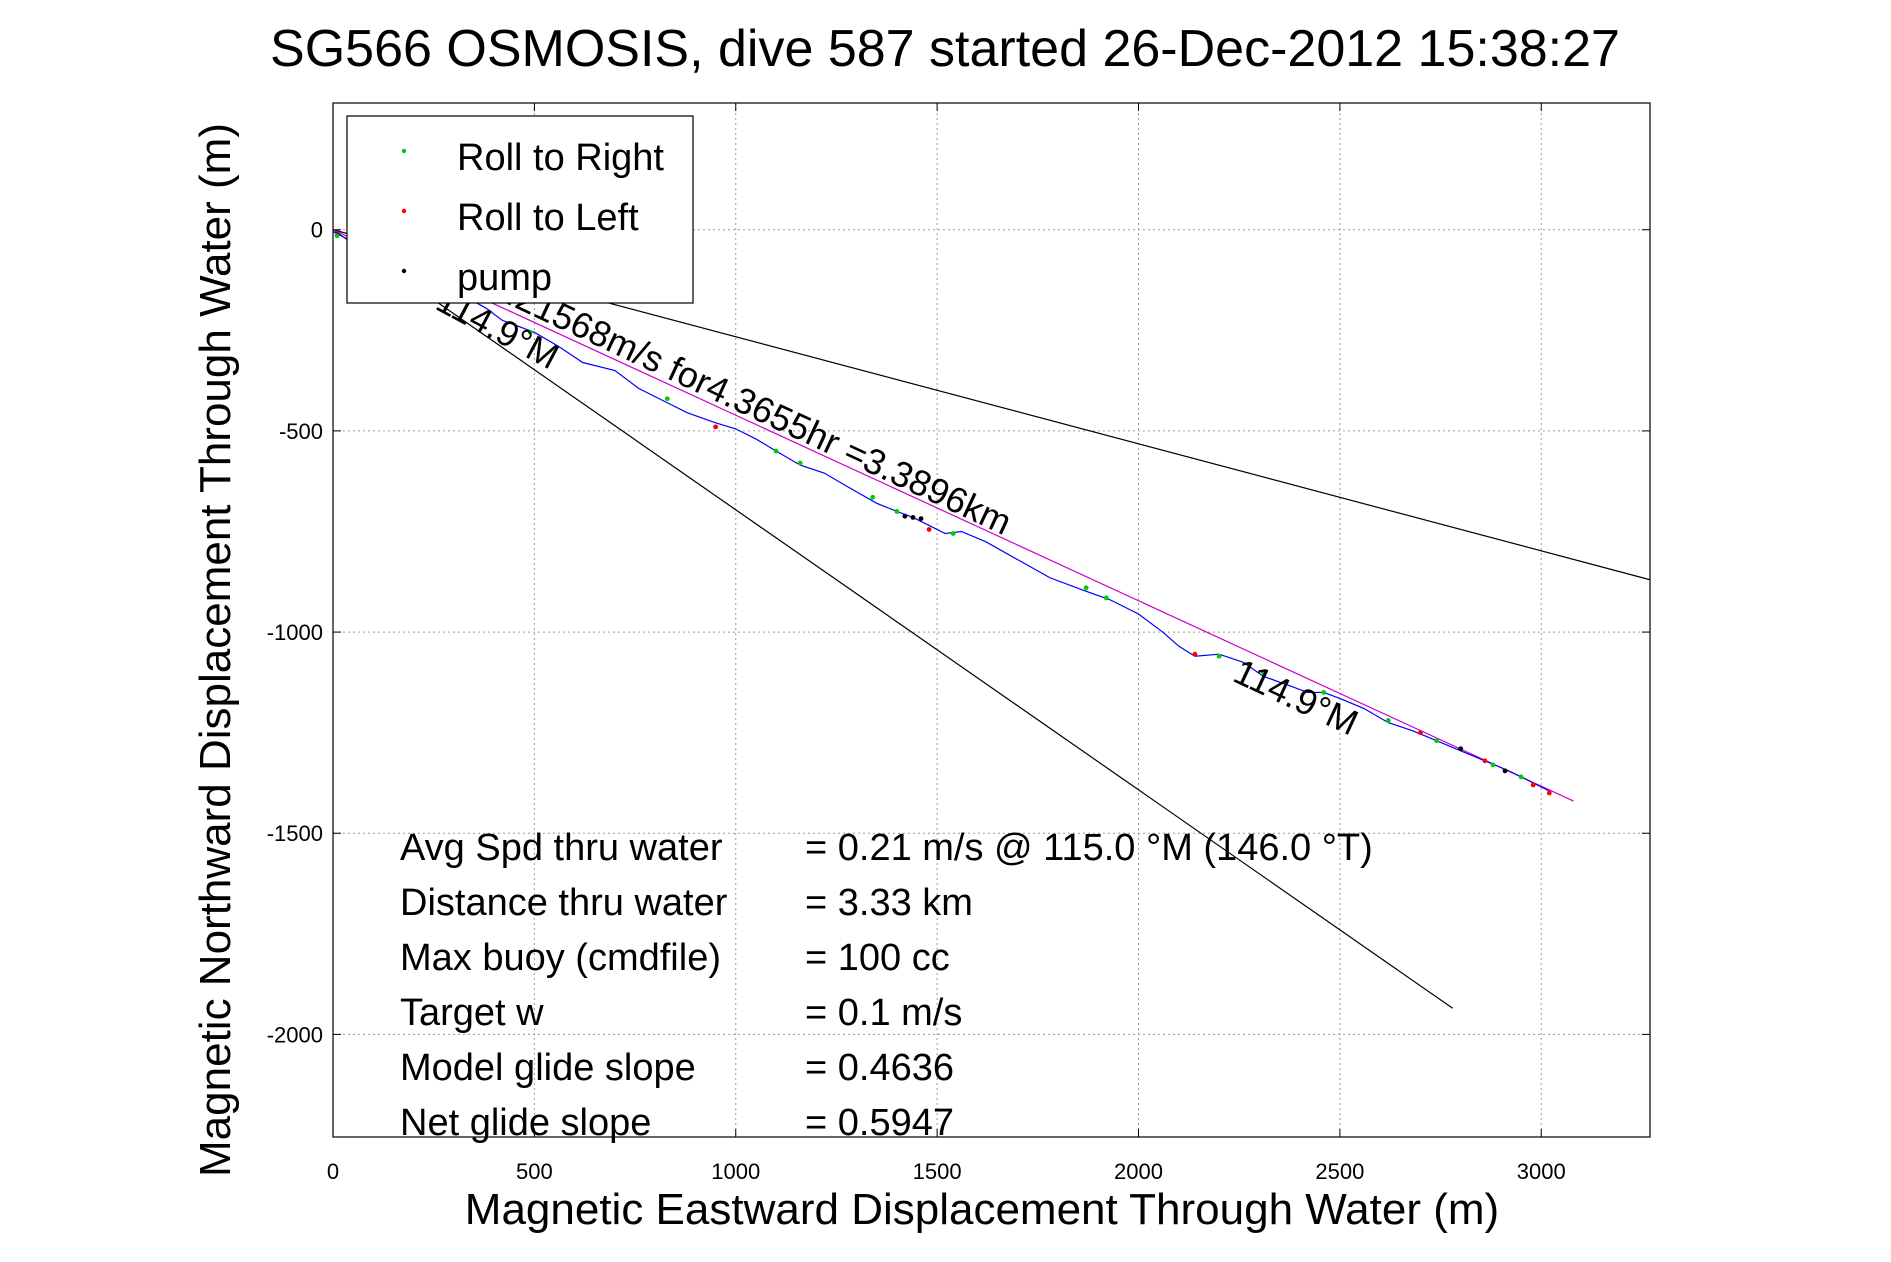 The width and height of the screenshot is (1891, 1262). Describe the element at coordinates (564, 903) in the screenshot. I see `stat-label: Distance thru water` at that location.